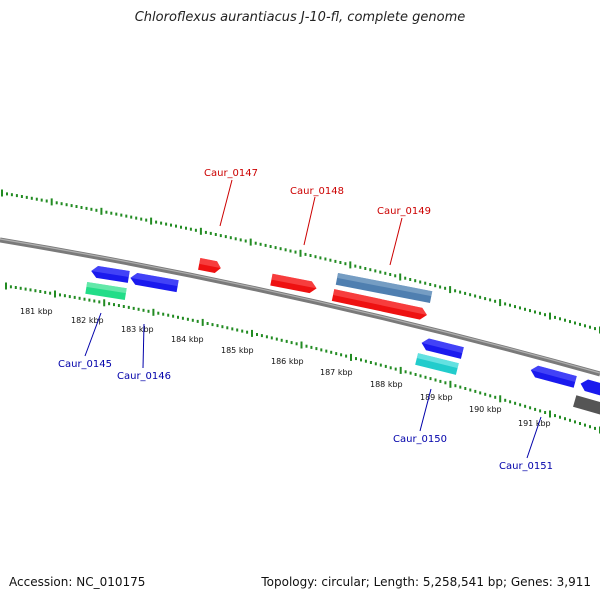 This screenshot has width=600, height=600. I want to click on gene-caur-0150-cyan, so click(437, 364).